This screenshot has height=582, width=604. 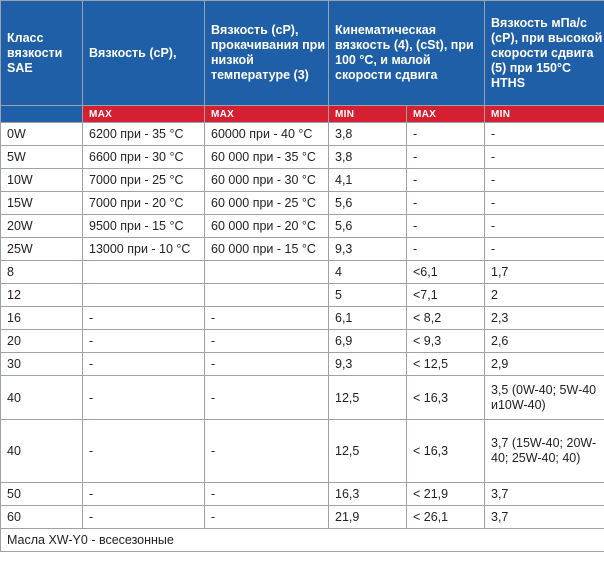 What do you see at coordinates (143, 226) in the screenshot?
I see `cell-cp: 9500 при - 15 °C` at bounding box center [143, 226].